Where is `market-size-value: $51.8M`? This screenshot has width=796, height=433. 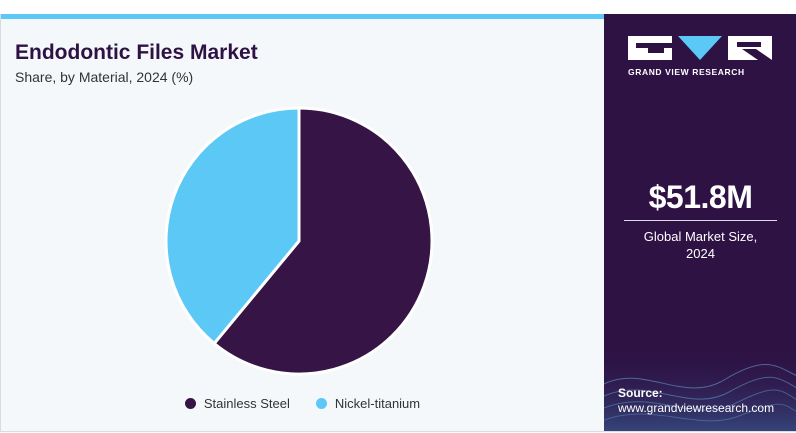
market-size-value: $51.8M is located at coordinates (700, 197).